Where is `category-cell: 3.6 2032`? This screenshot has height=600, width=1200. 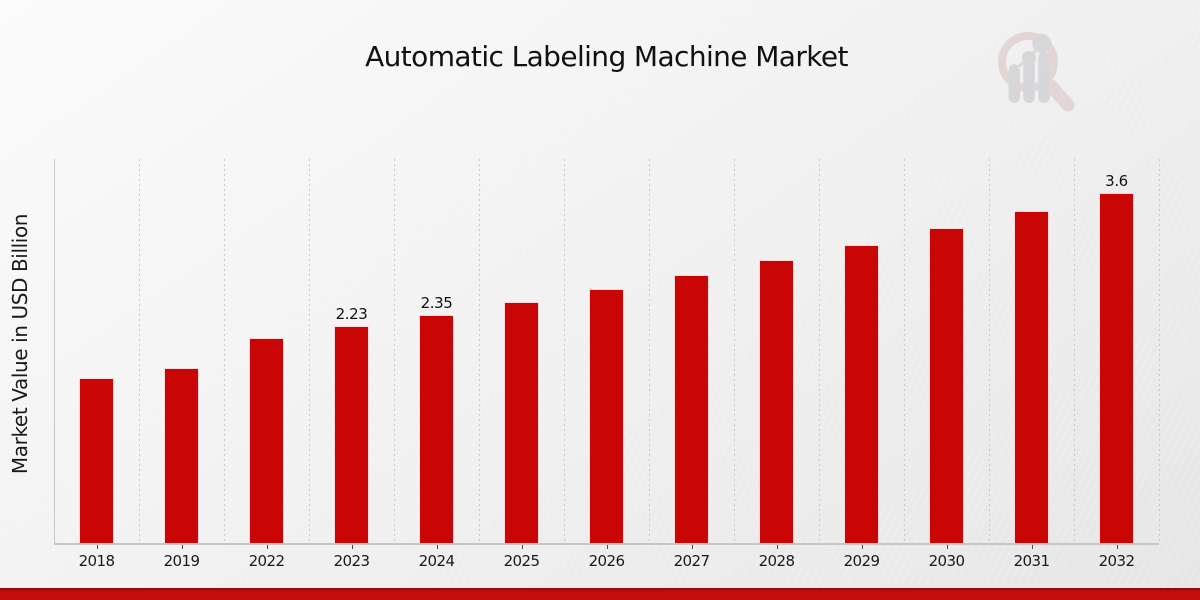
category-cell: 3.6 2032 is located at coordinates (1116, 364).